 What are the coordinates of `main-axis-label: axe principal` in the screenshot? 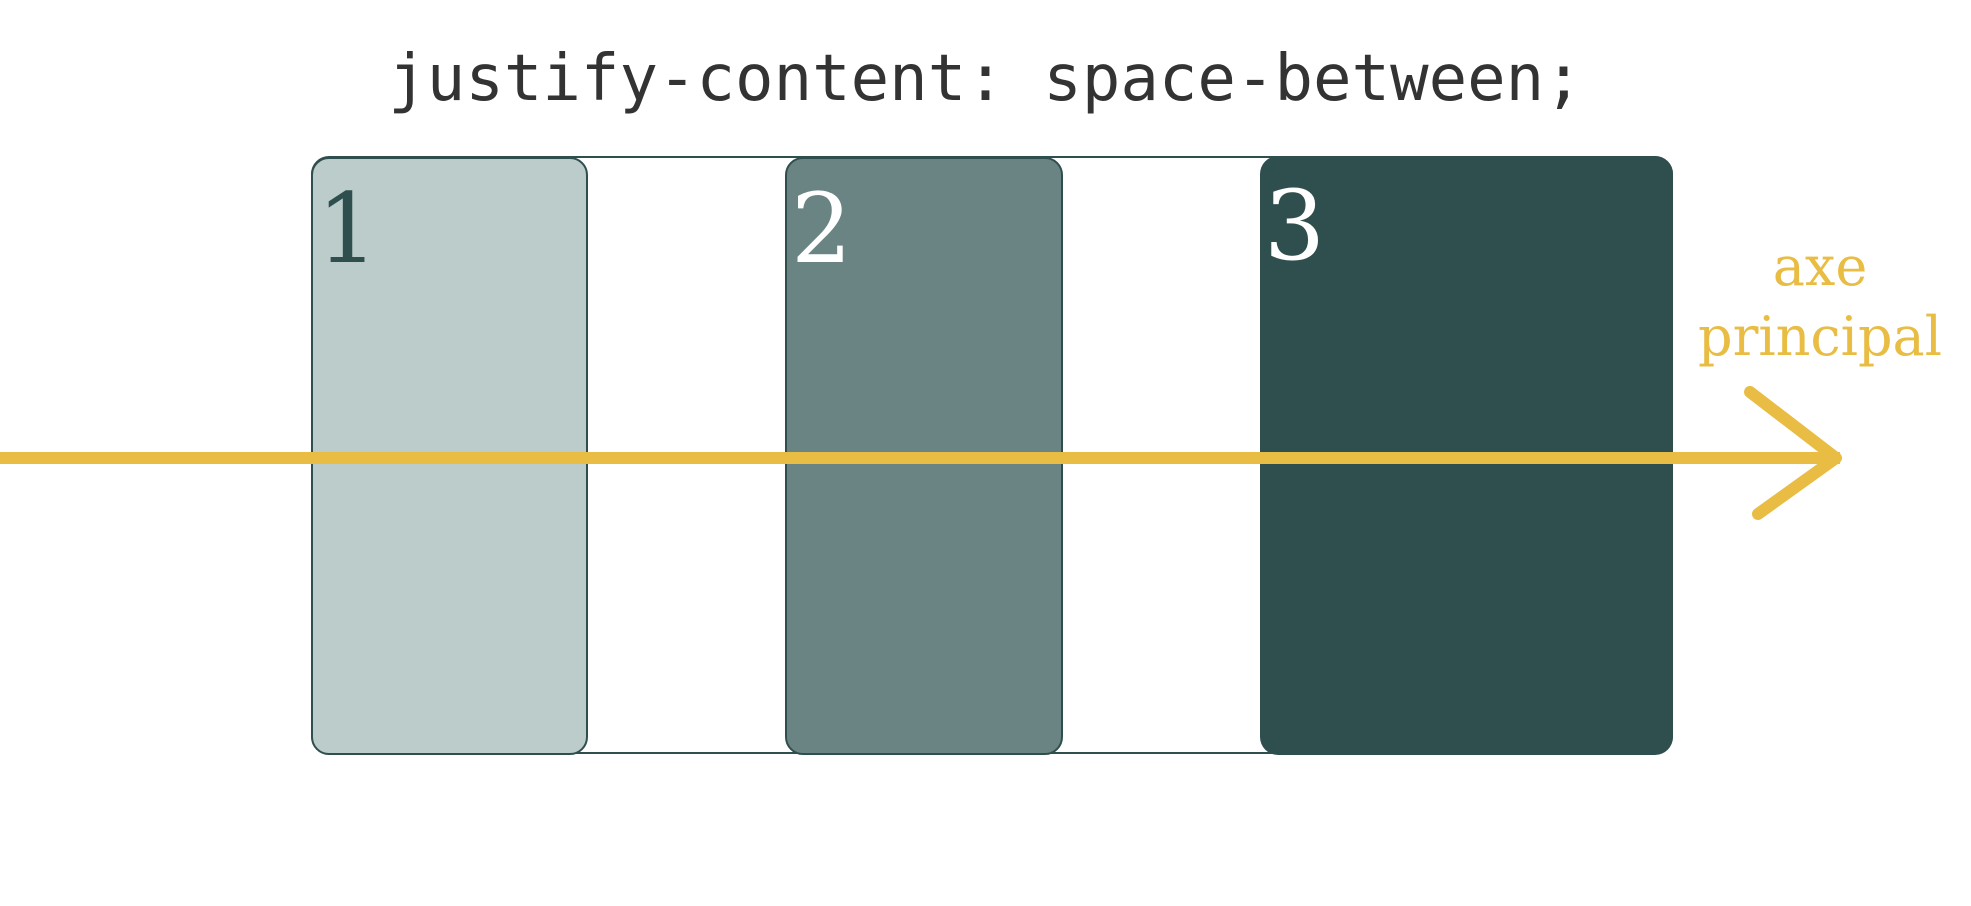 It's located at (1820, 302).